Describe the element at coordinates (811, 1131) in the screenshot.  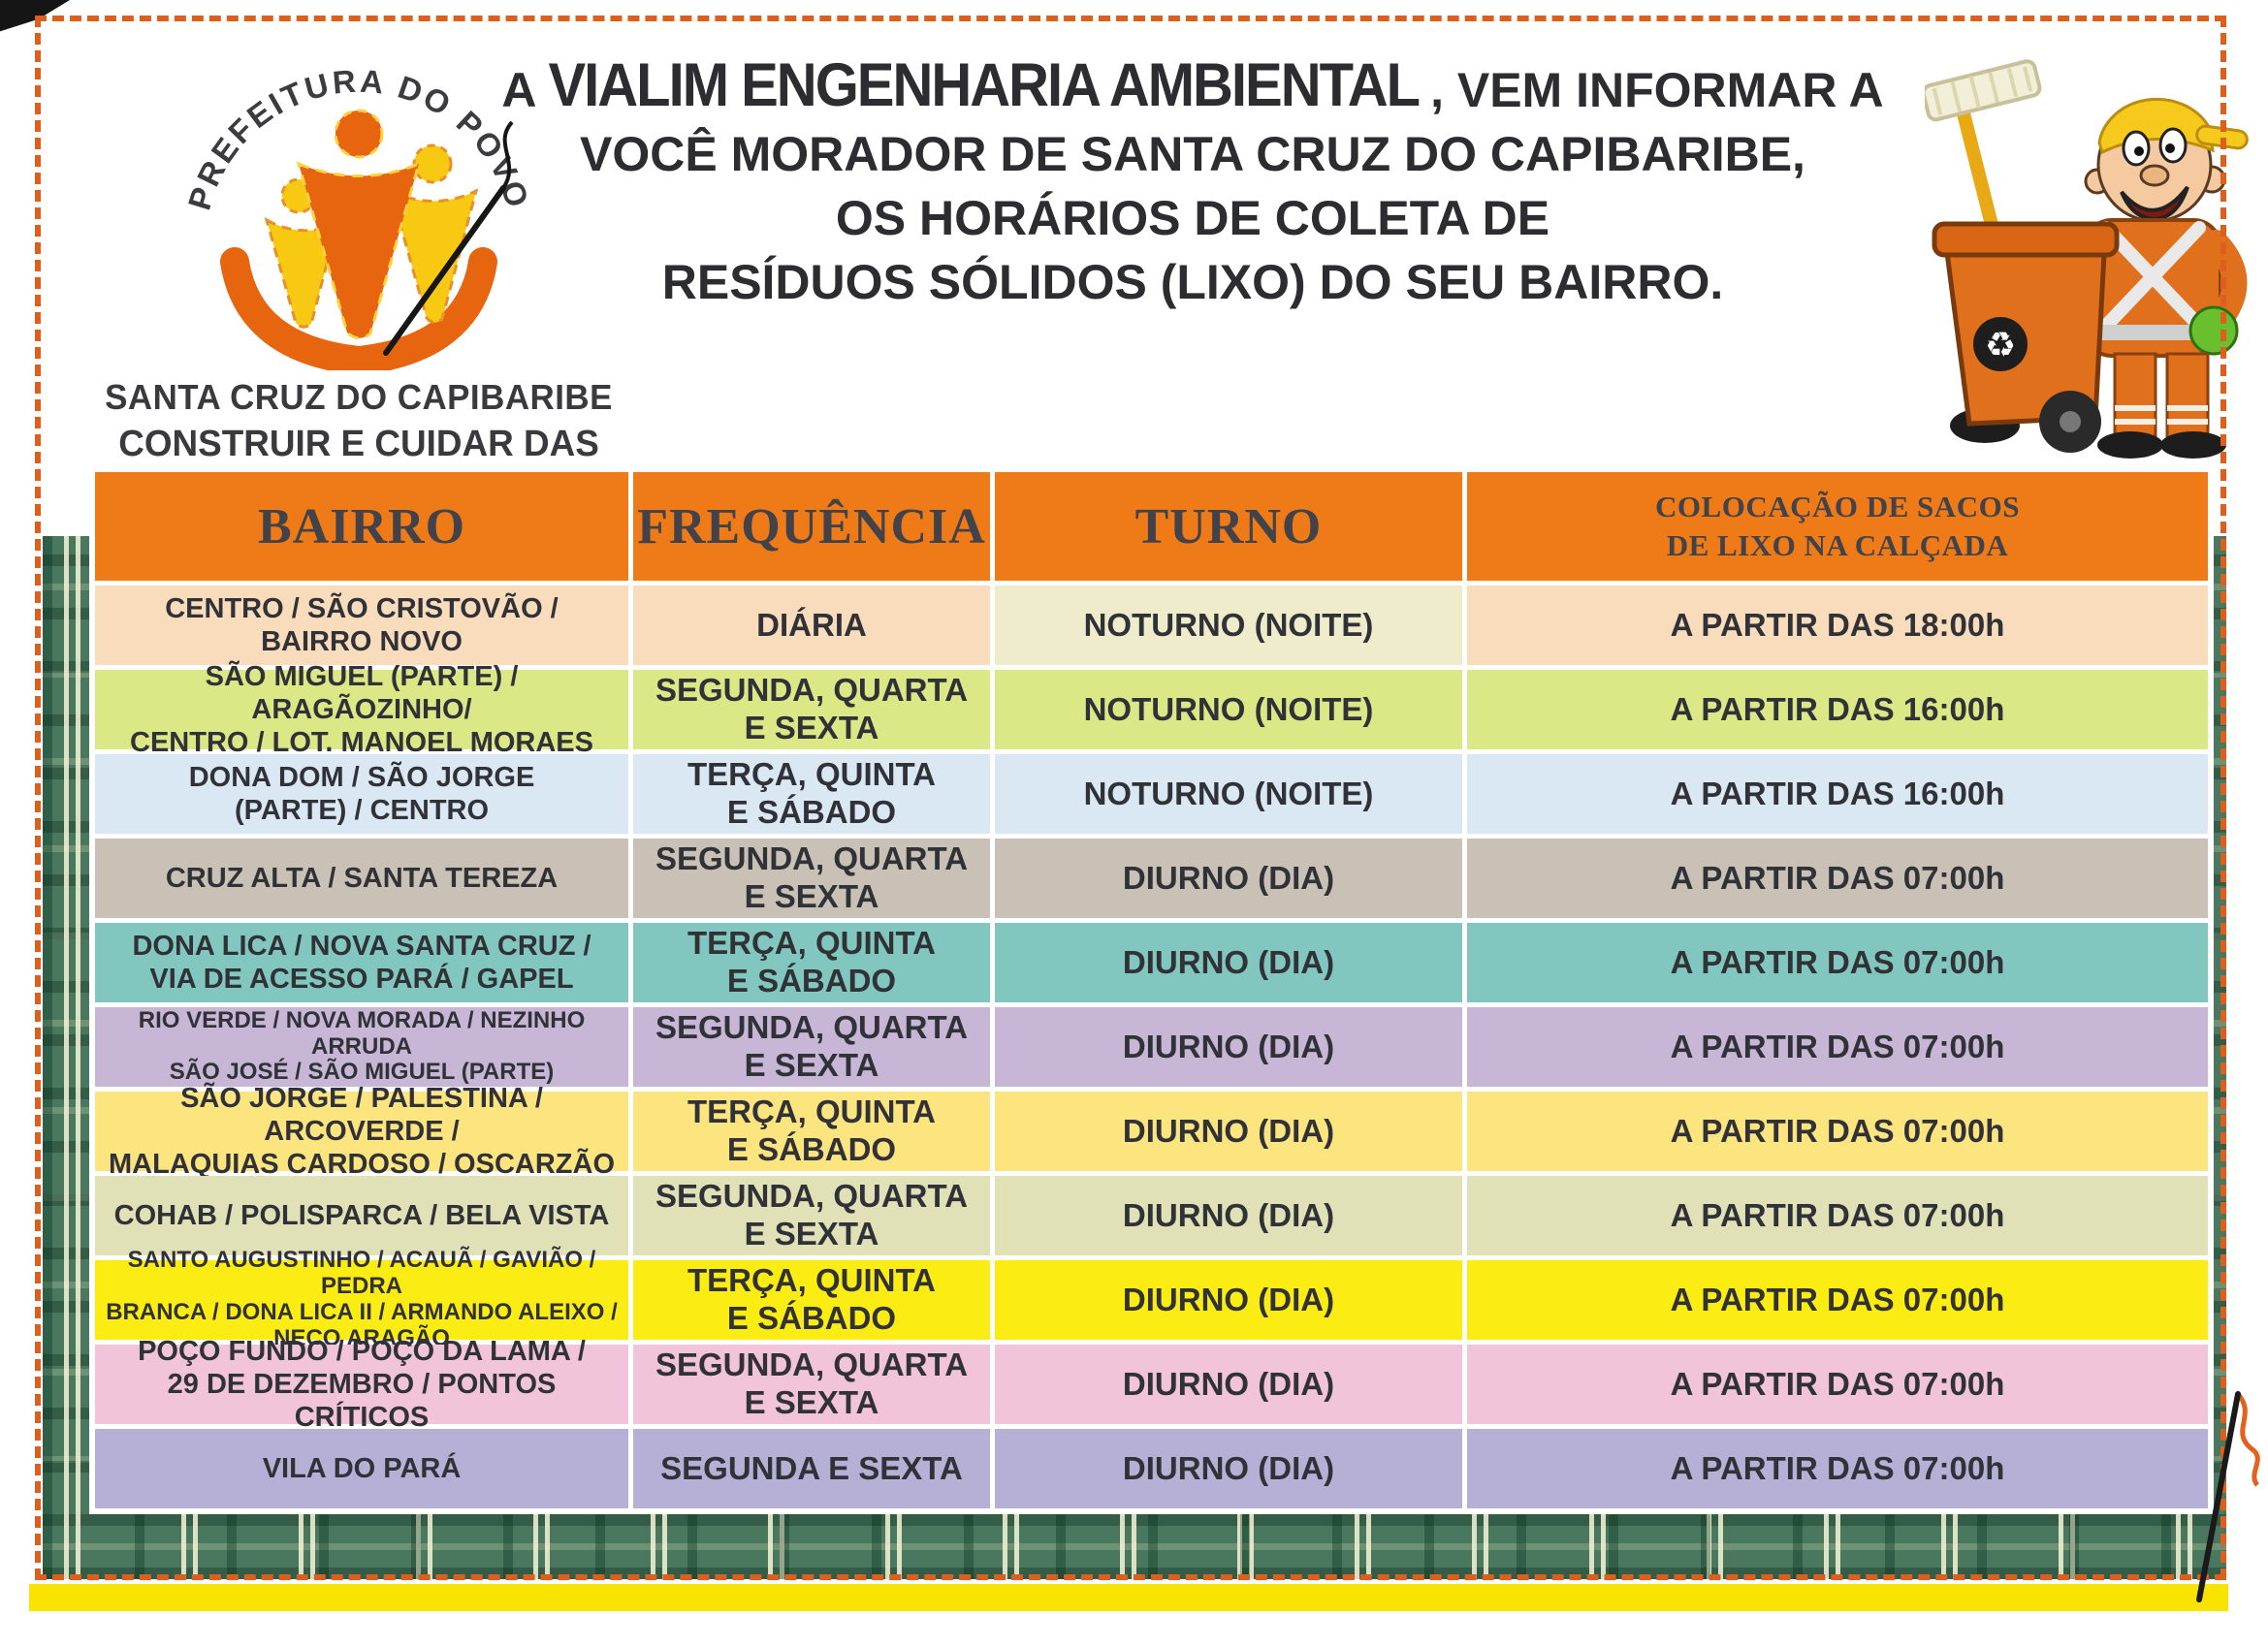
I see `cell-frequencia-row-7: TERÇA, QUINTA E SÁBADO` at that location.